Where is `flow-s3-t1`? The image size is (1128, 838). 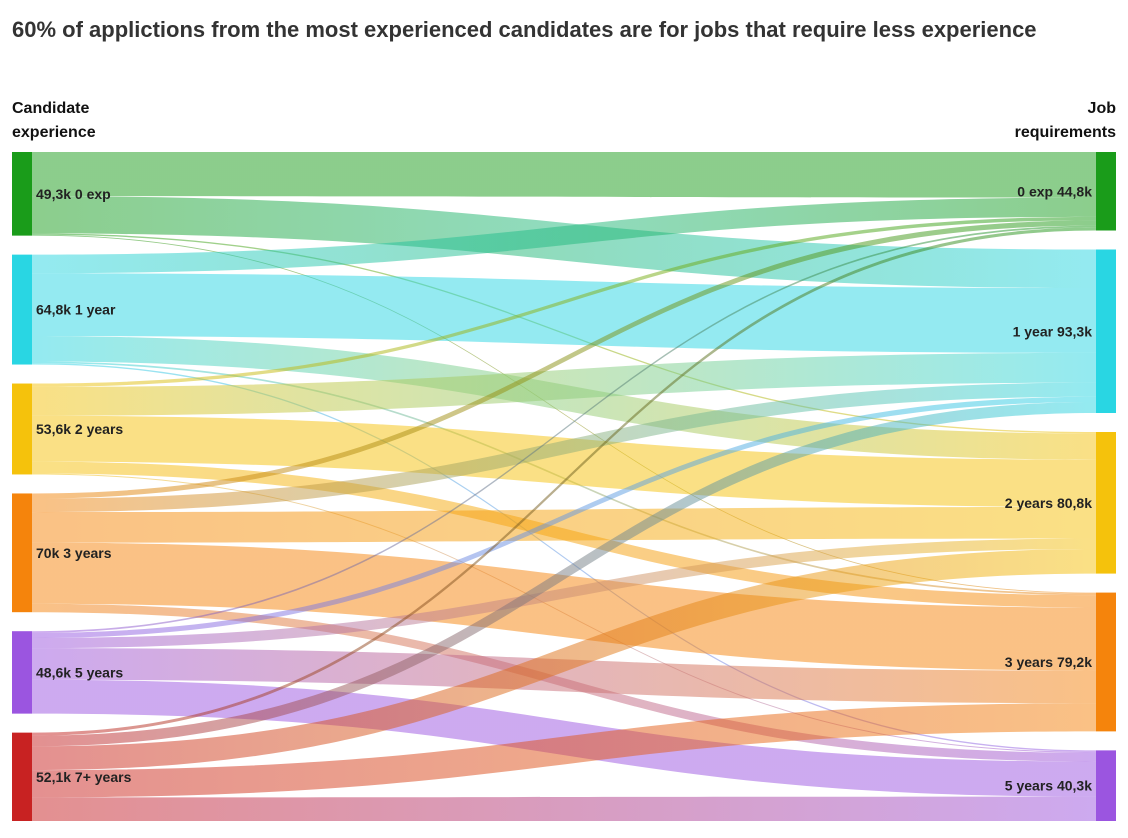 flow-s3-t1 is located at coordinates (564, 447).